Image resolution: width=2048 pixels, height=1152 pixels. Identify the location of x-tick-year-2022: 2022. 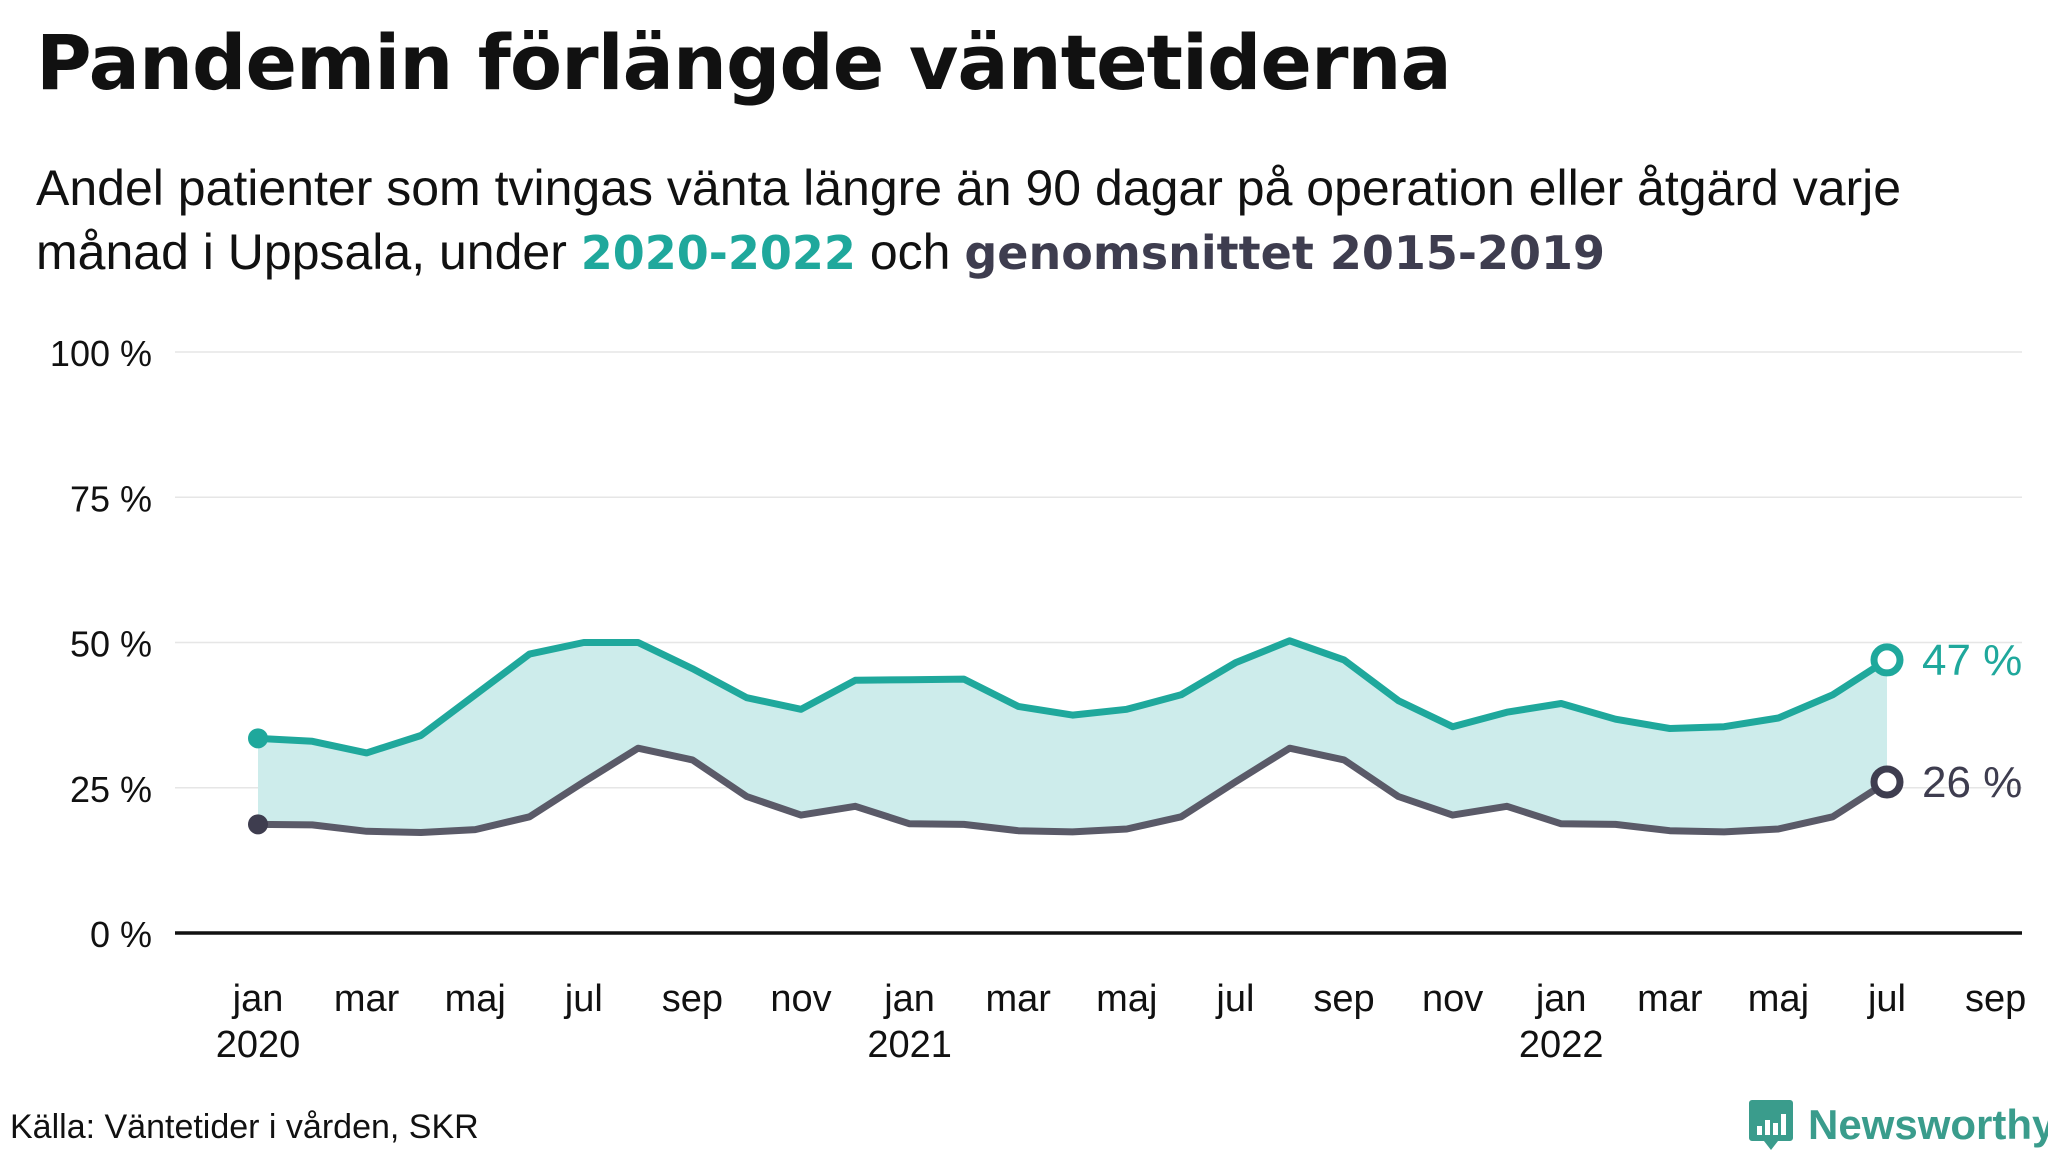
(1561, 1045).